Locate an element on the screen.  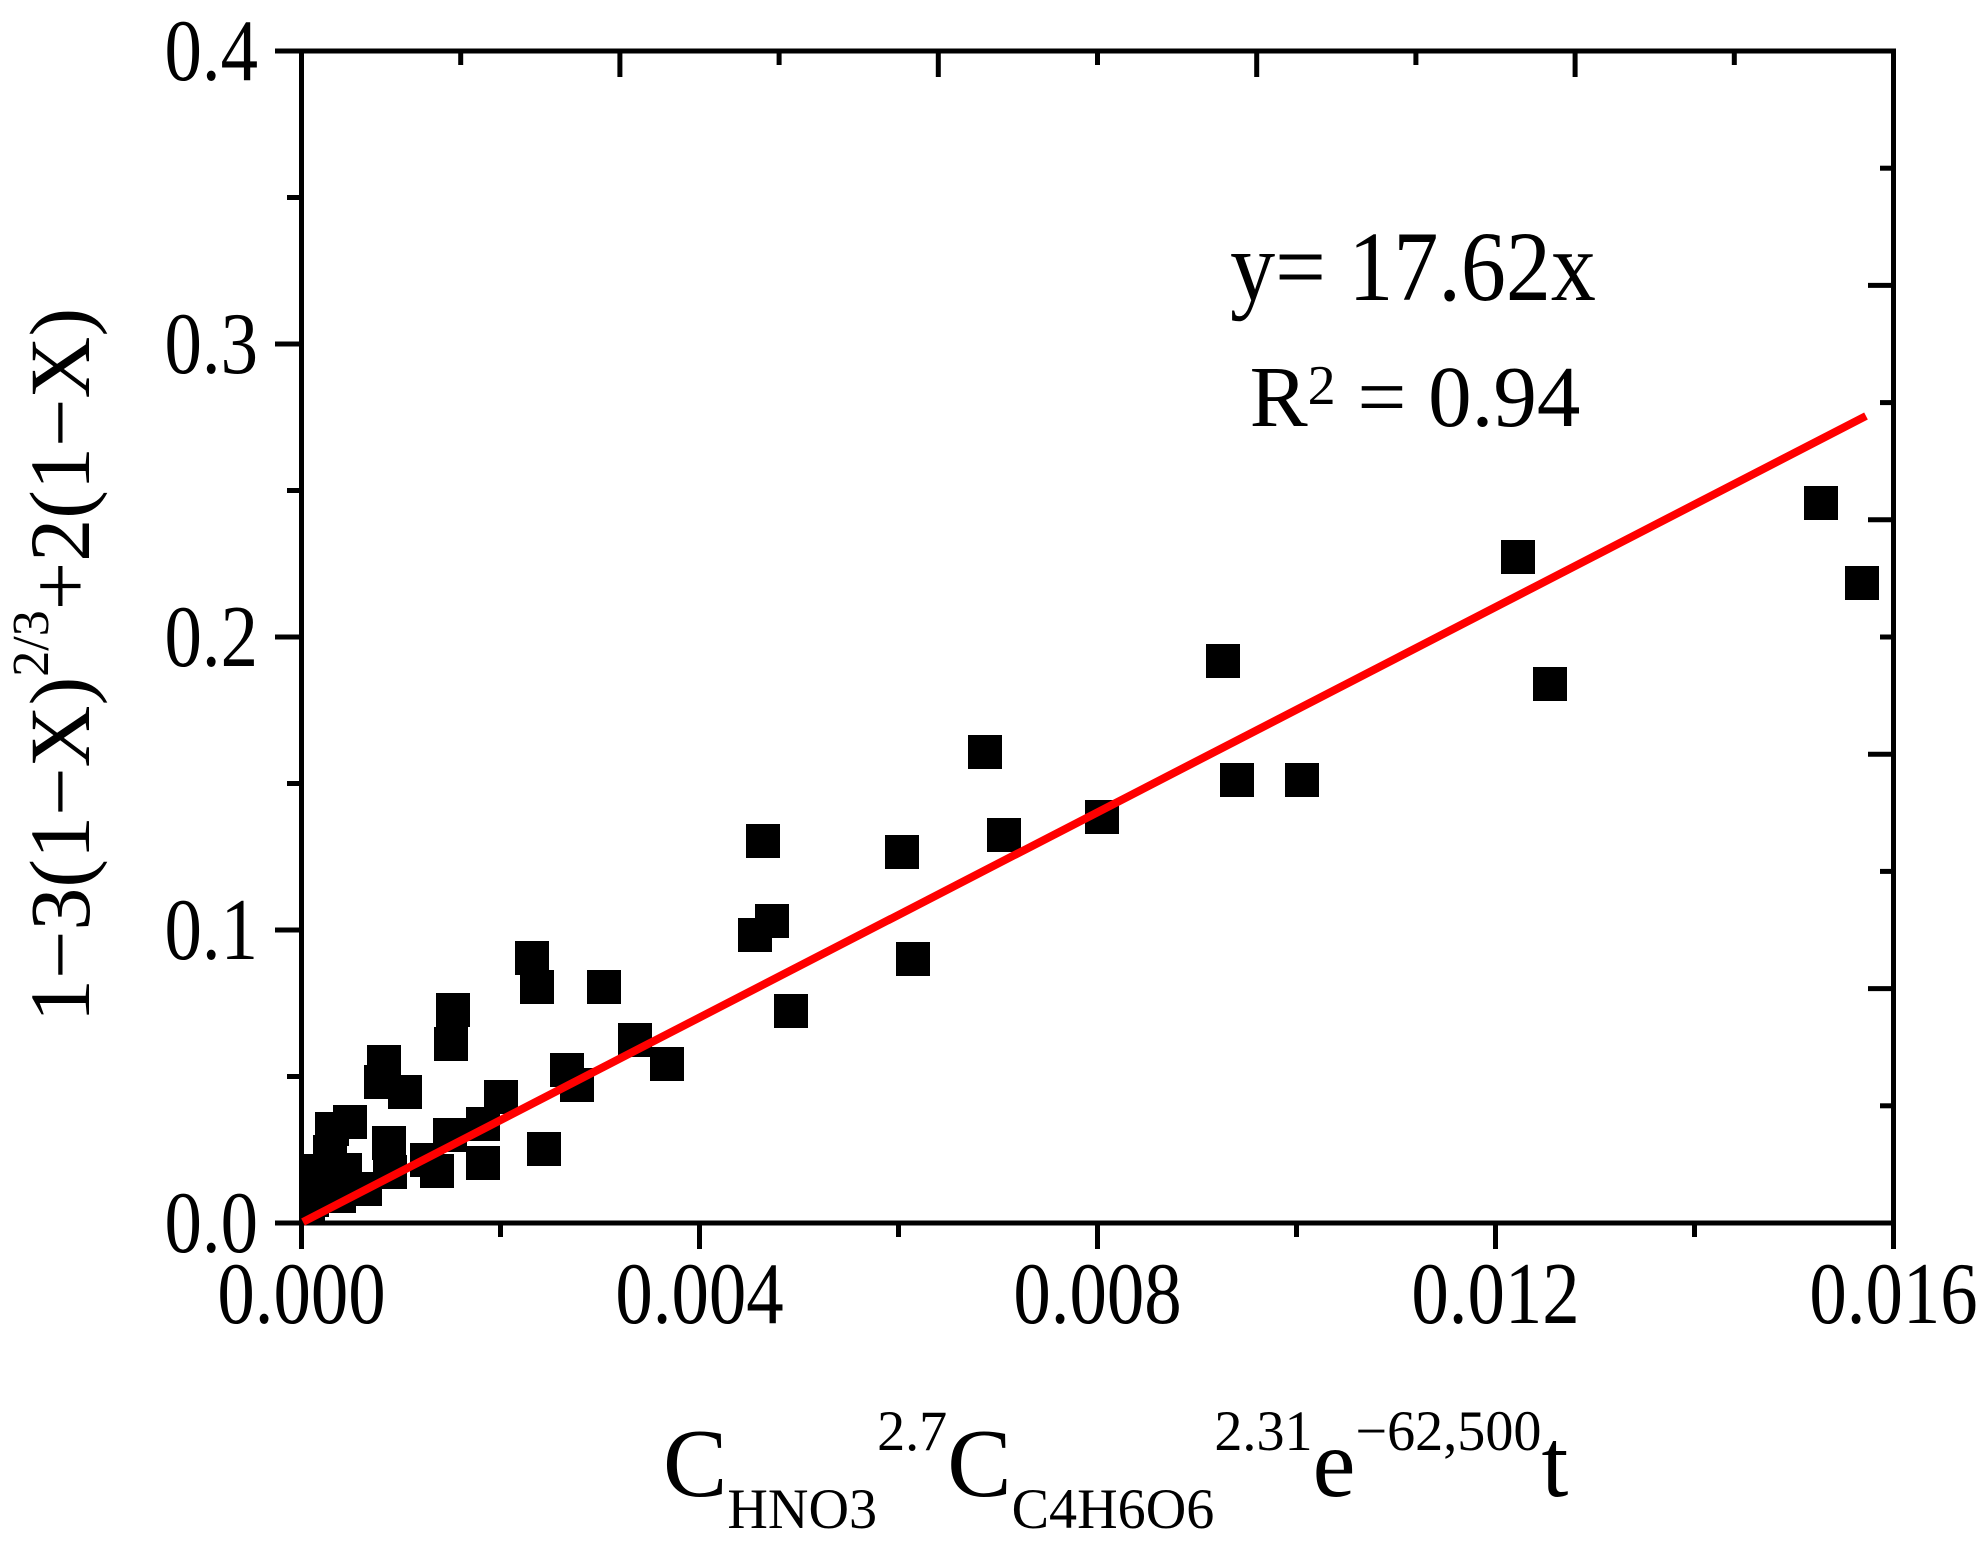
svg-text: 0.016 is located at coordinates (1893, 1293).